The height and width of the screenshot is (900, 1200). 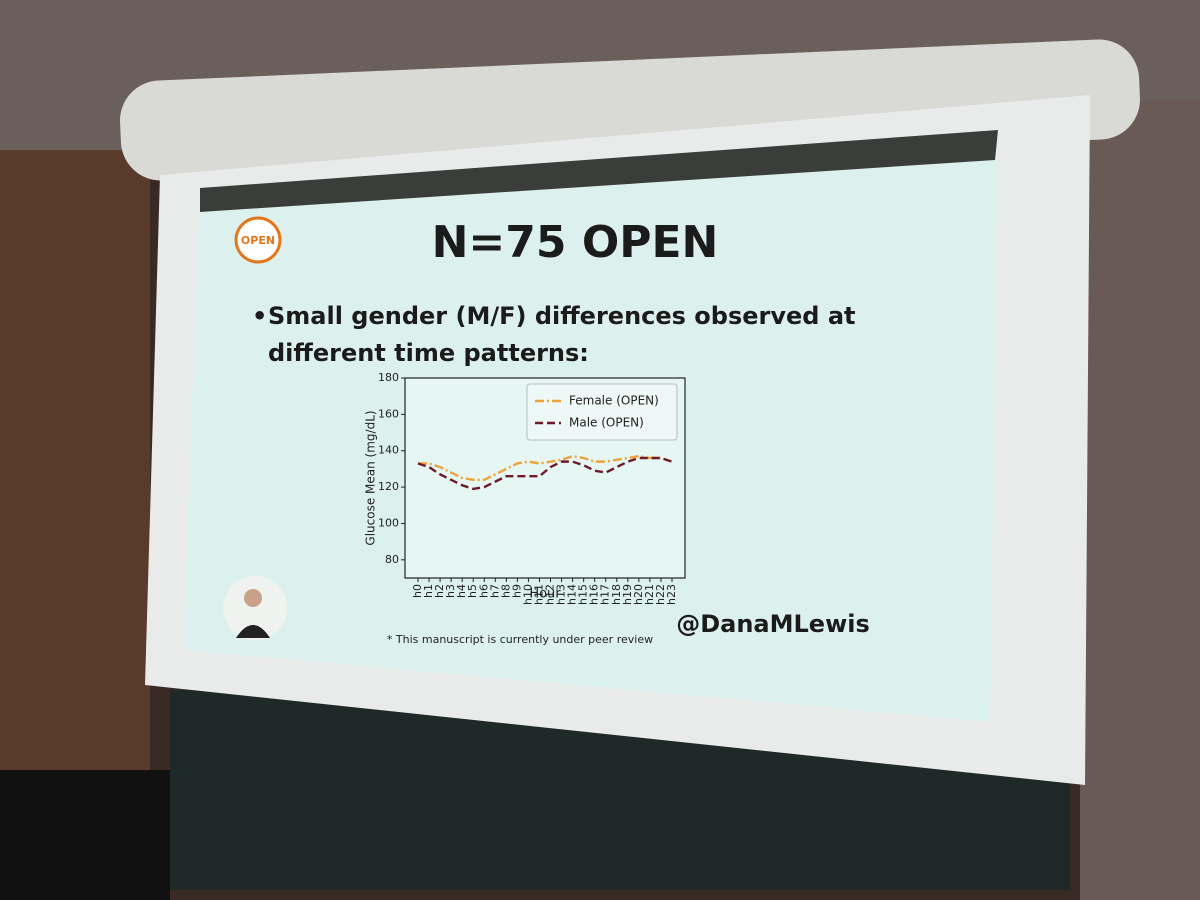 What do you see at coordinates (638, 594) in the screenshot?
I see `x-tick-label: h20` at bounding box center [638, 594].